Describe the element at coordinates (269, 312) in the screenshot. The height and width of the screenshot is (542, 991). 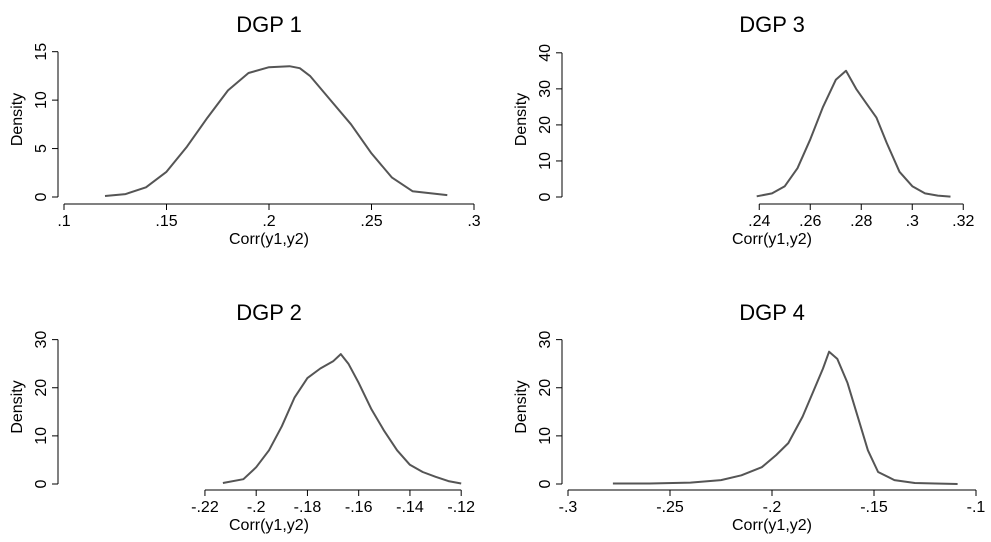
I see `panel-title: DGP 2` at that location.